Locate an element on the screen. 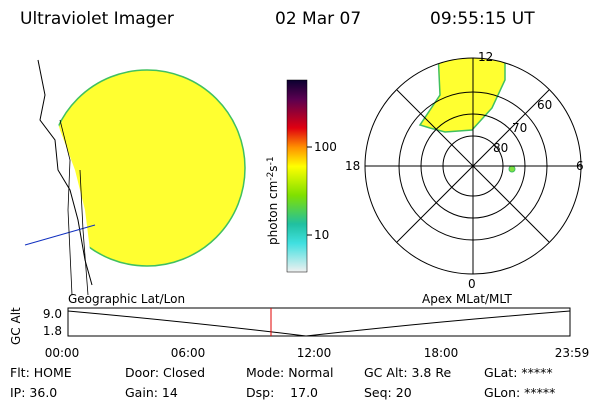 Image resolution: width=600 pixels, height=400 pixels. status-field: Seq: 20 is located at coordinates (388, 392).